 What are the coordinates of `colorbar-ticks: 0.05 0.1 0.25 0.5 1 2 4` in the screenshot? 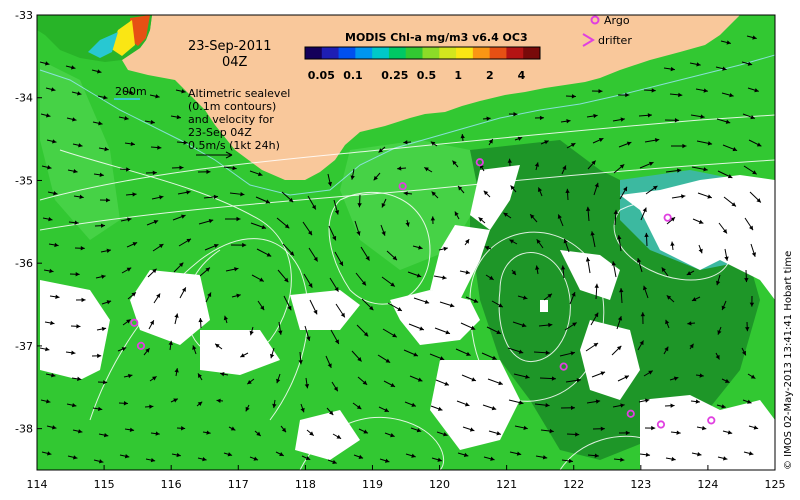 It's located at (417, 75).